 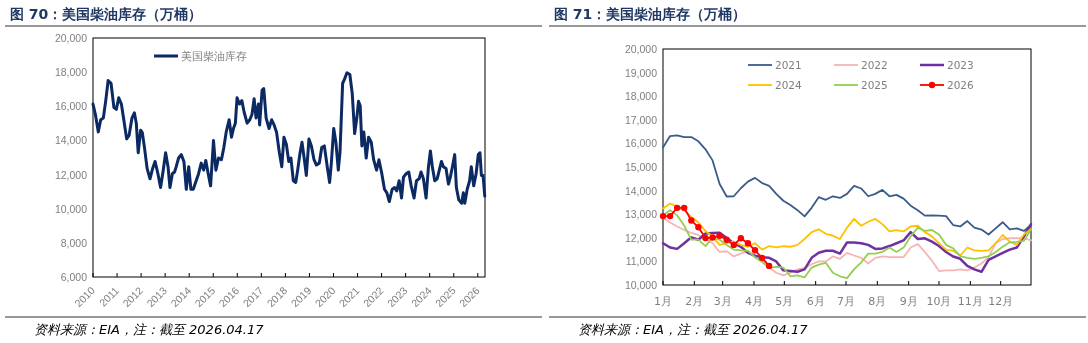 What do you see at coordinates (789, 85) in the screenshot?
I see `legend-label: 2024` at bounding box center [789, 85].